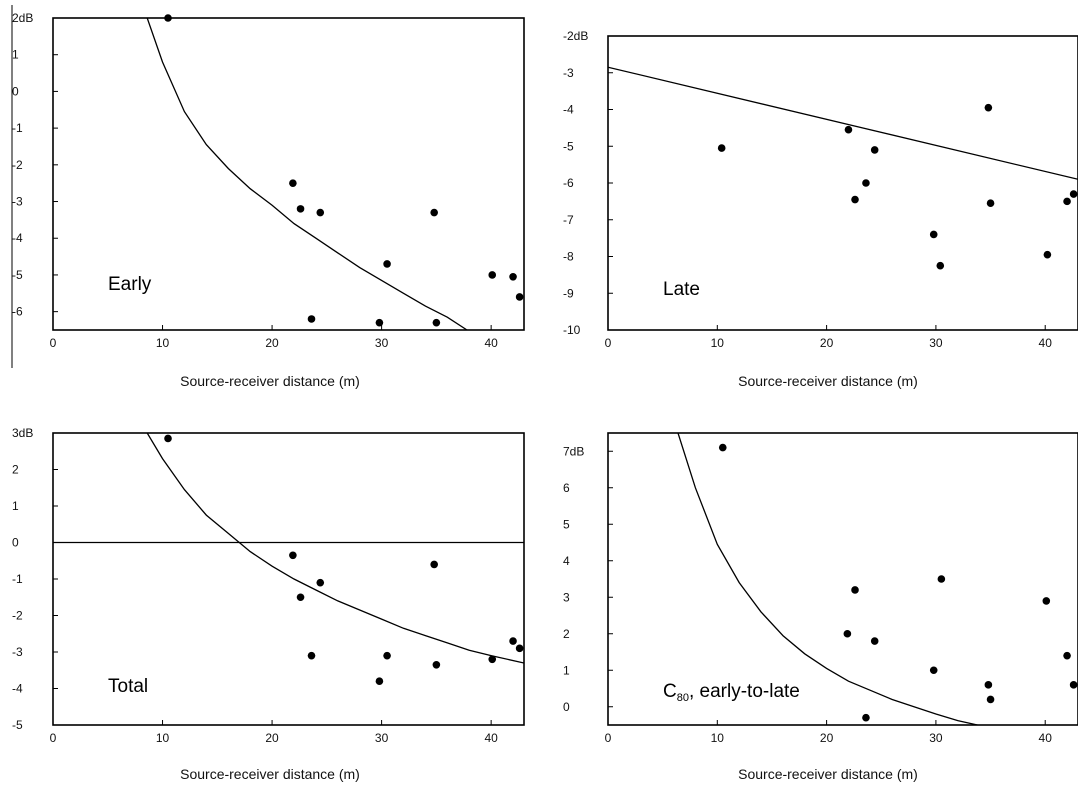 Image resolution: width=1078 pixels, height=787 pixels. What do you see at coordinates (17, 579) in the screenshot?
I see `y-tick-label: -1` at bounding box center [17, 579].